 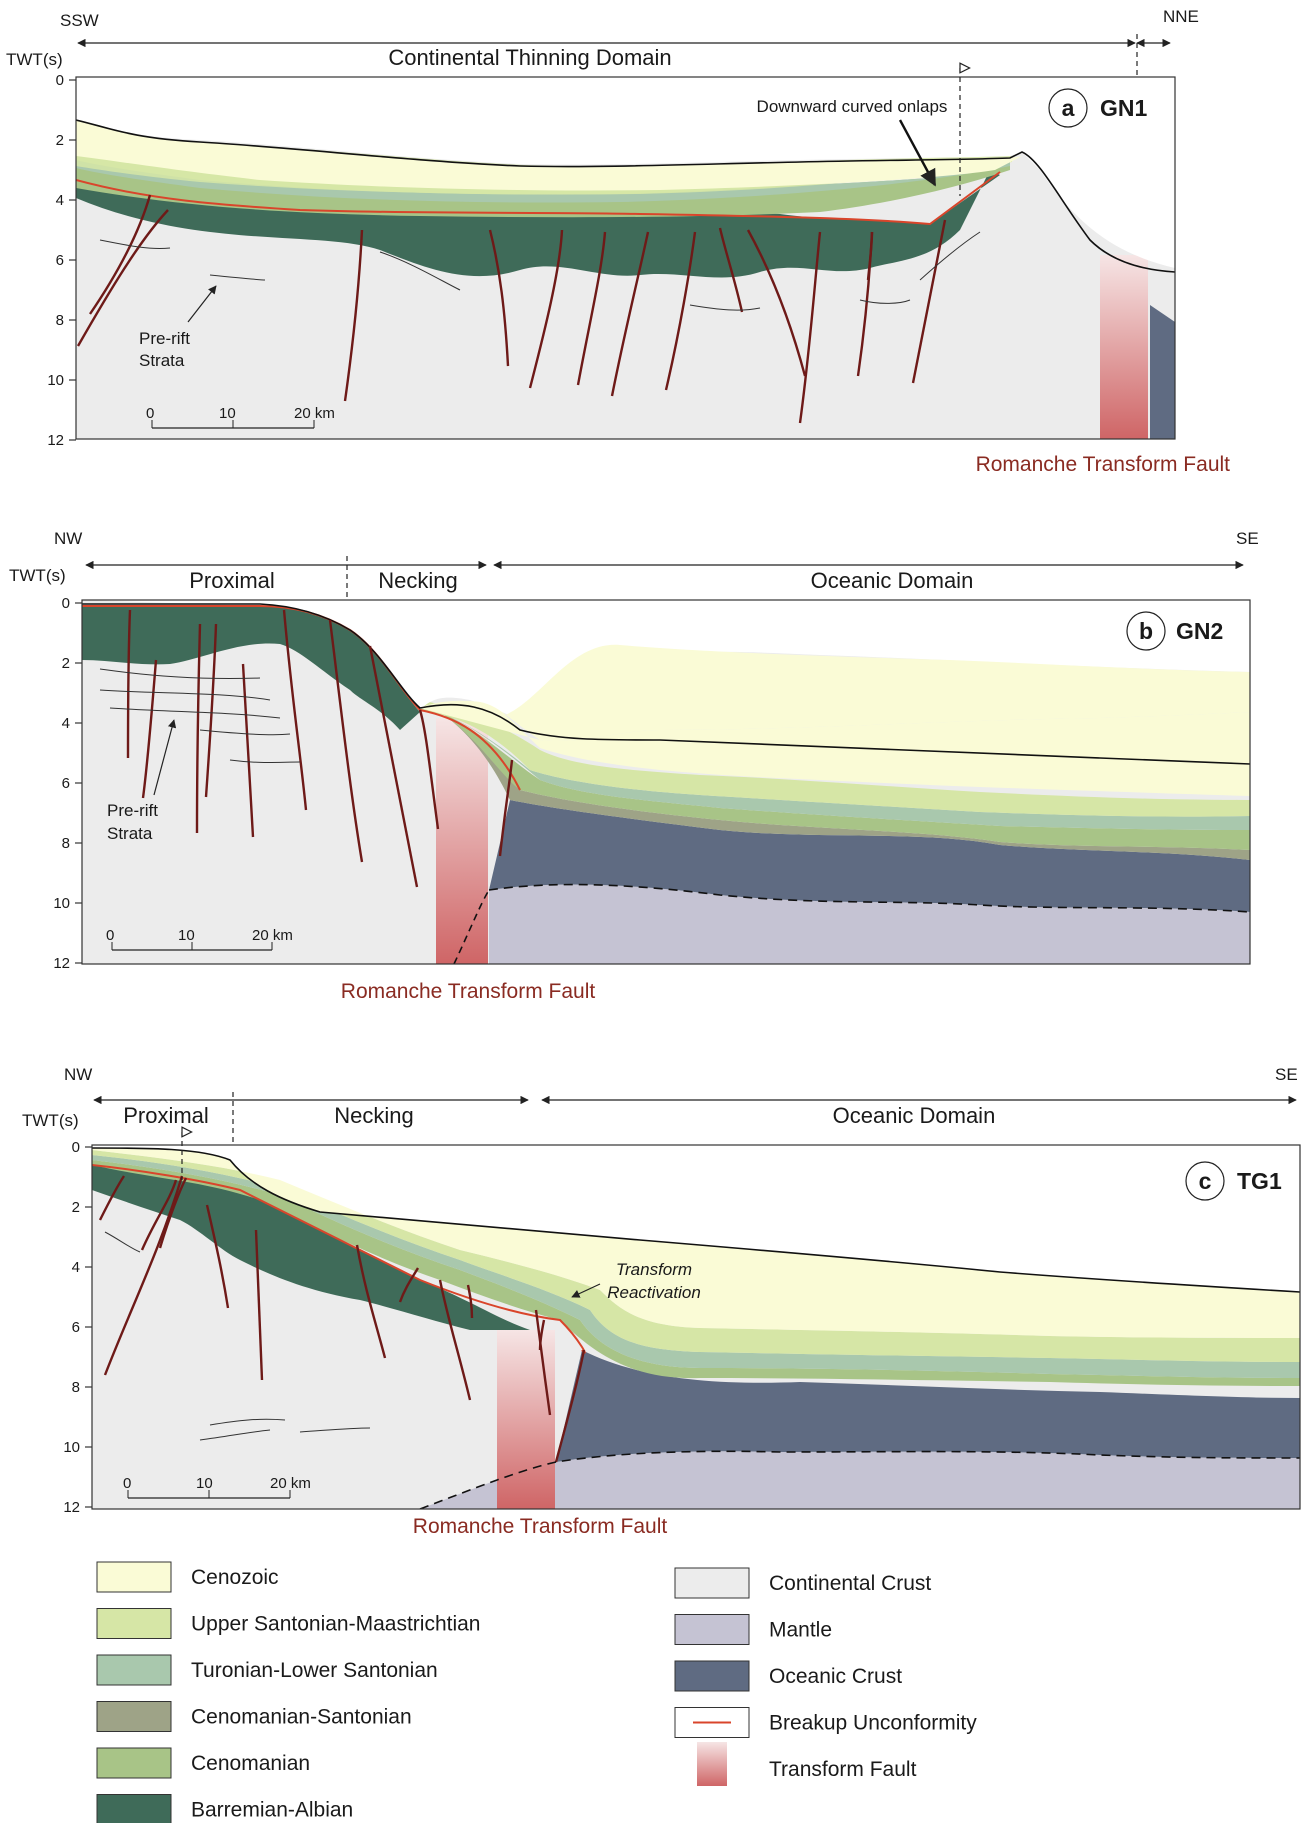 What do you see at coordinates (712, 1764) in the screenshot?
I see `legend-swatch-transform` at bounding box center [712, 1764].